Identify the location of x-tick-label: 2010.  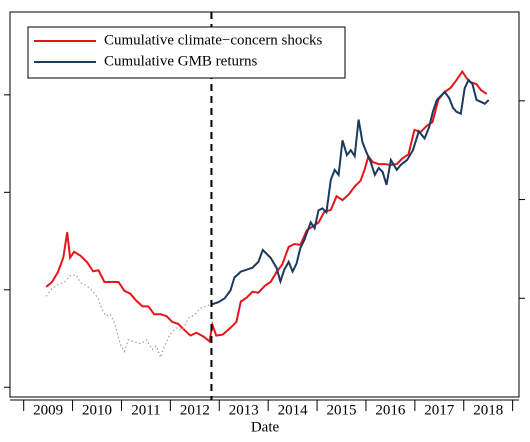
(97, 410).